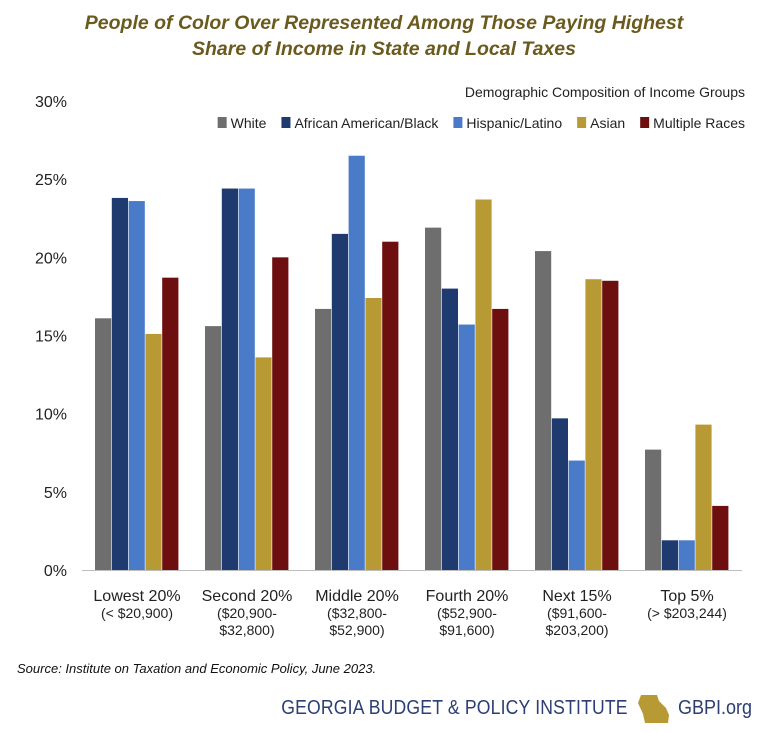  I want to click on x-category-label: Top 5%, so click(686, 596).